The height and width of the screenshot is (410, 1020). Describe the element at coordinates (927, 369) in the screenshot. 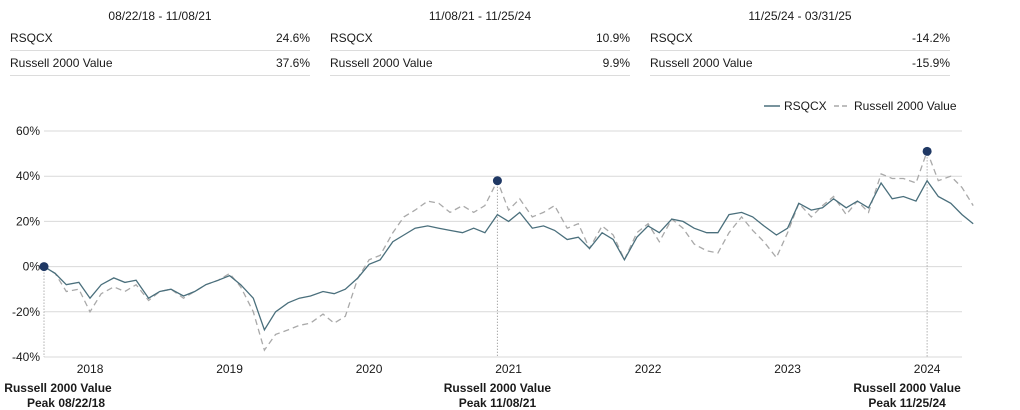

I see `x-tick-label: 2024` at that location.